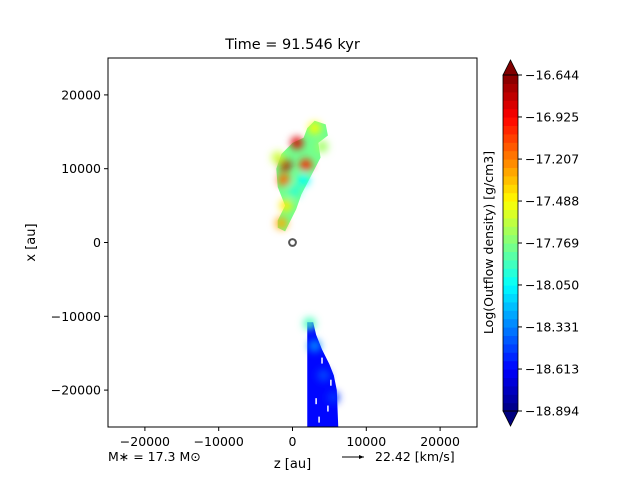 The width and height of the screenshot is (640, 480). I want to click on colorbar-label: Log(Outflow density) [g/cm3], so click(488, 242).